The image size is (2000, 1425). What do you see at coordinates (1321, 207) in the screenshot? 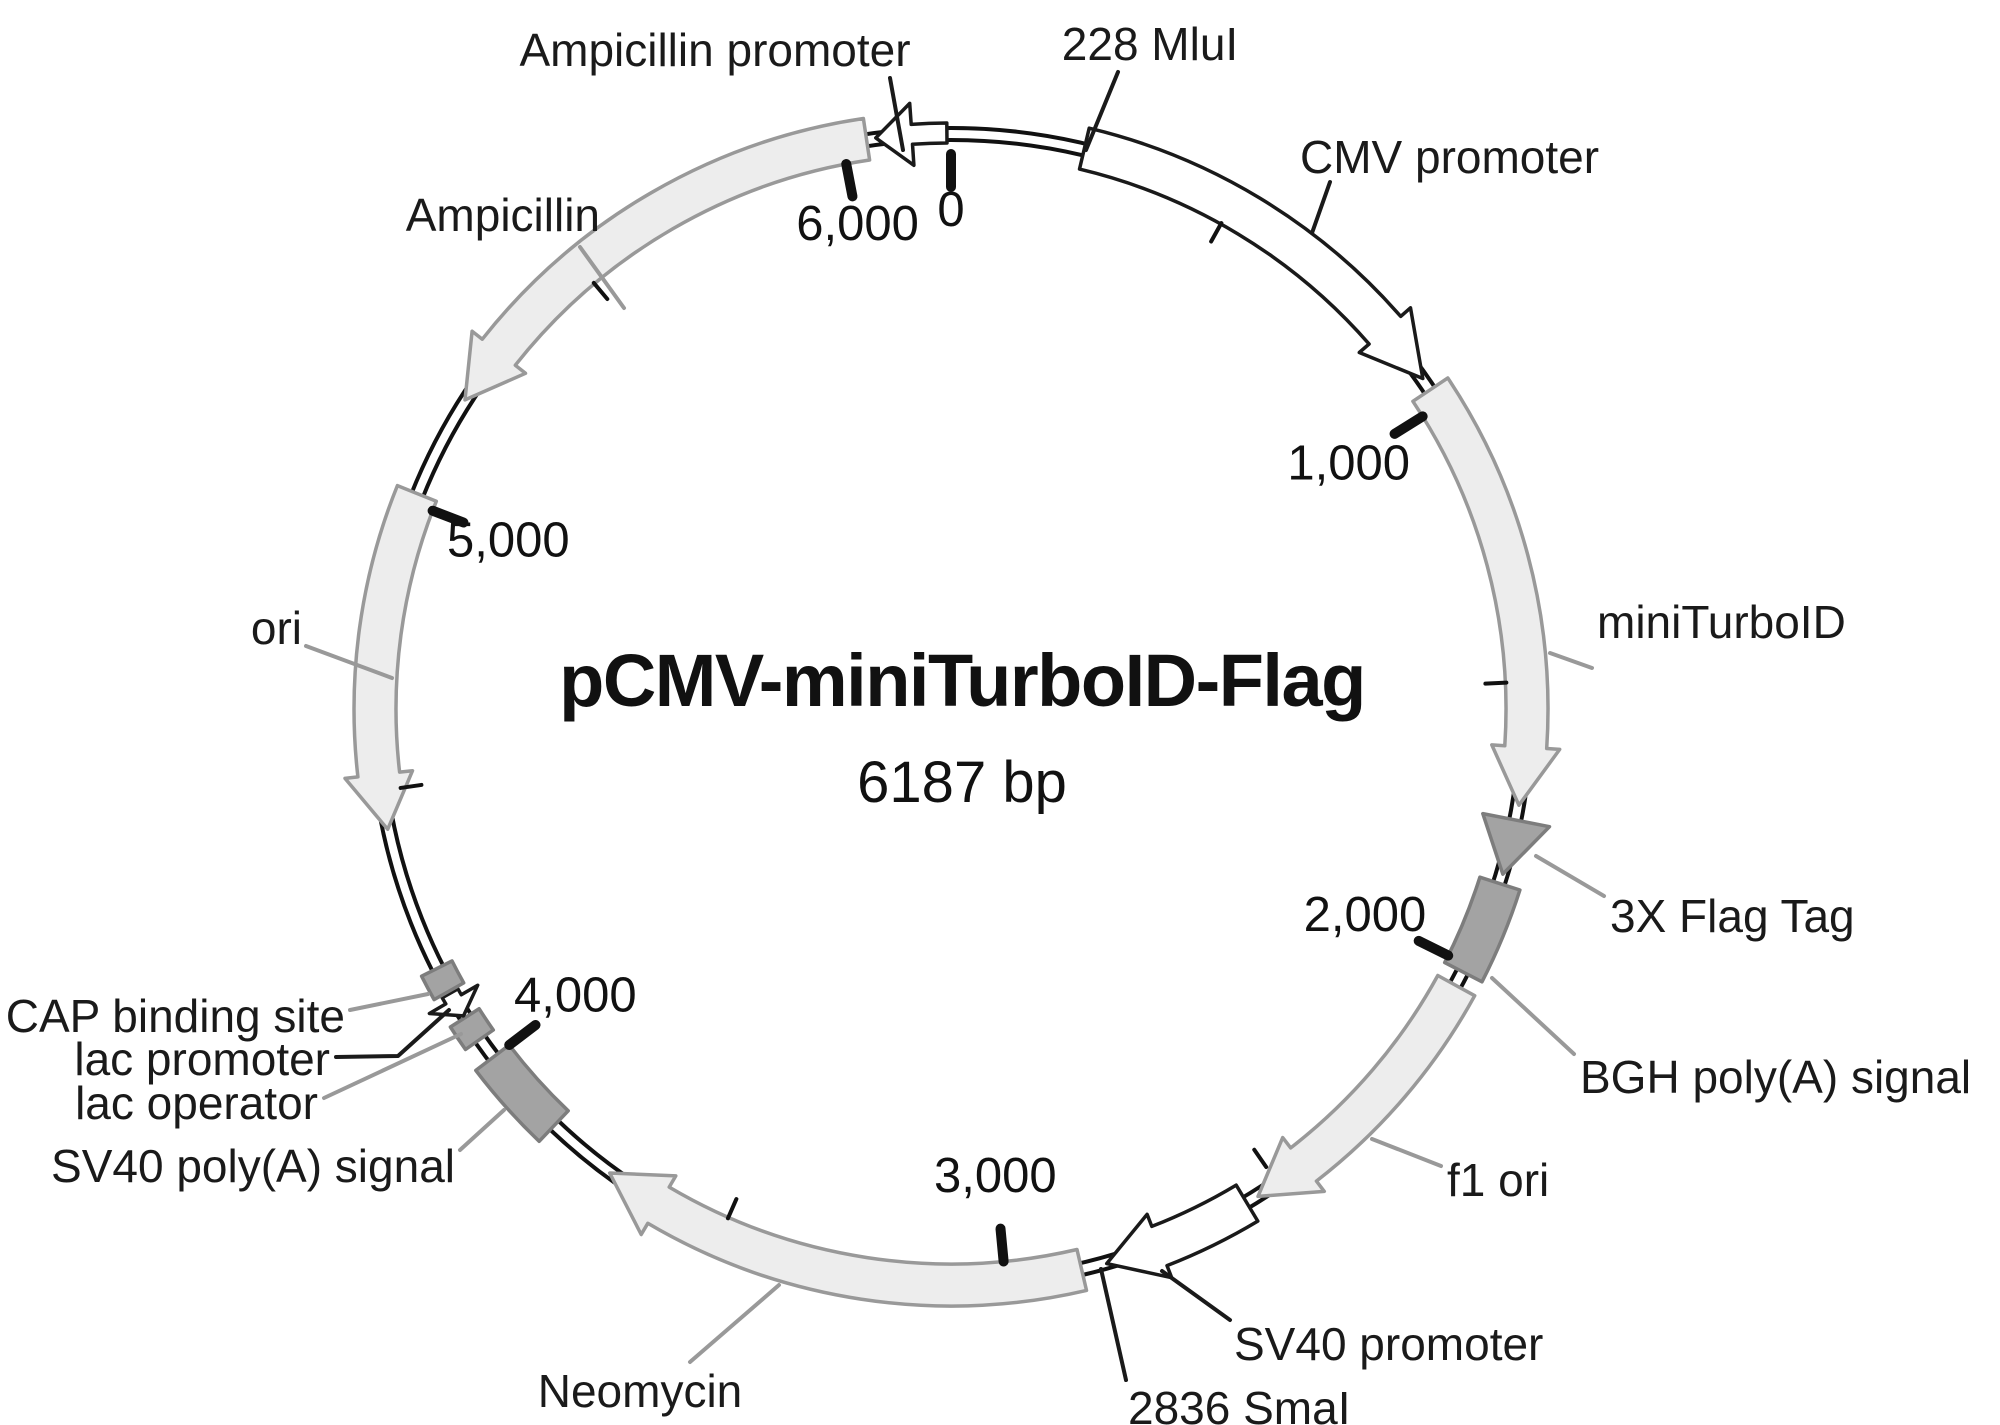
I see `leader-cmv-promoter` at bounding box center [1321, 207].